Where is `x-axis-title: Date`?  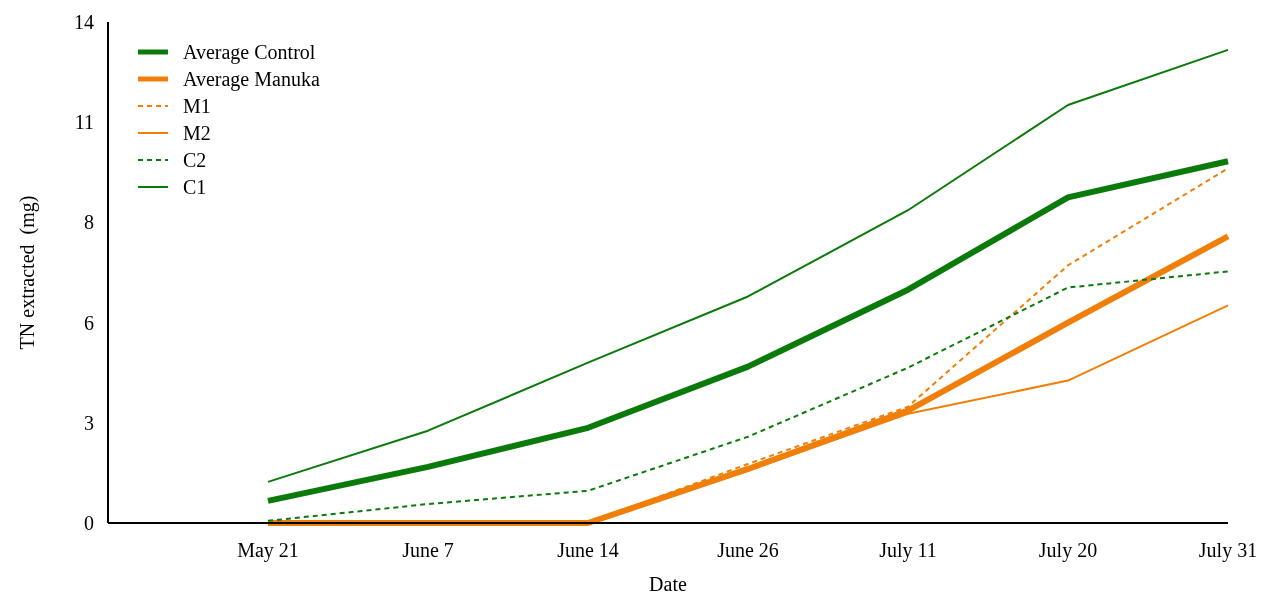
x-axis-title: Date is located at coordinates (668, 584).